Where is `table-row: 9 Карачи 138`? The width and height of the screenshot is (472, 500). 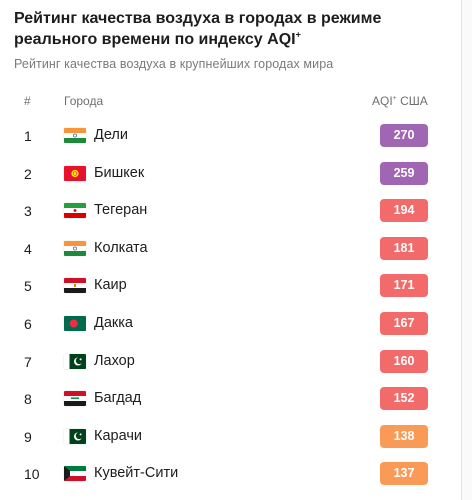
table-row: 9 Карачи 138 is located at coordinates (231, 438).